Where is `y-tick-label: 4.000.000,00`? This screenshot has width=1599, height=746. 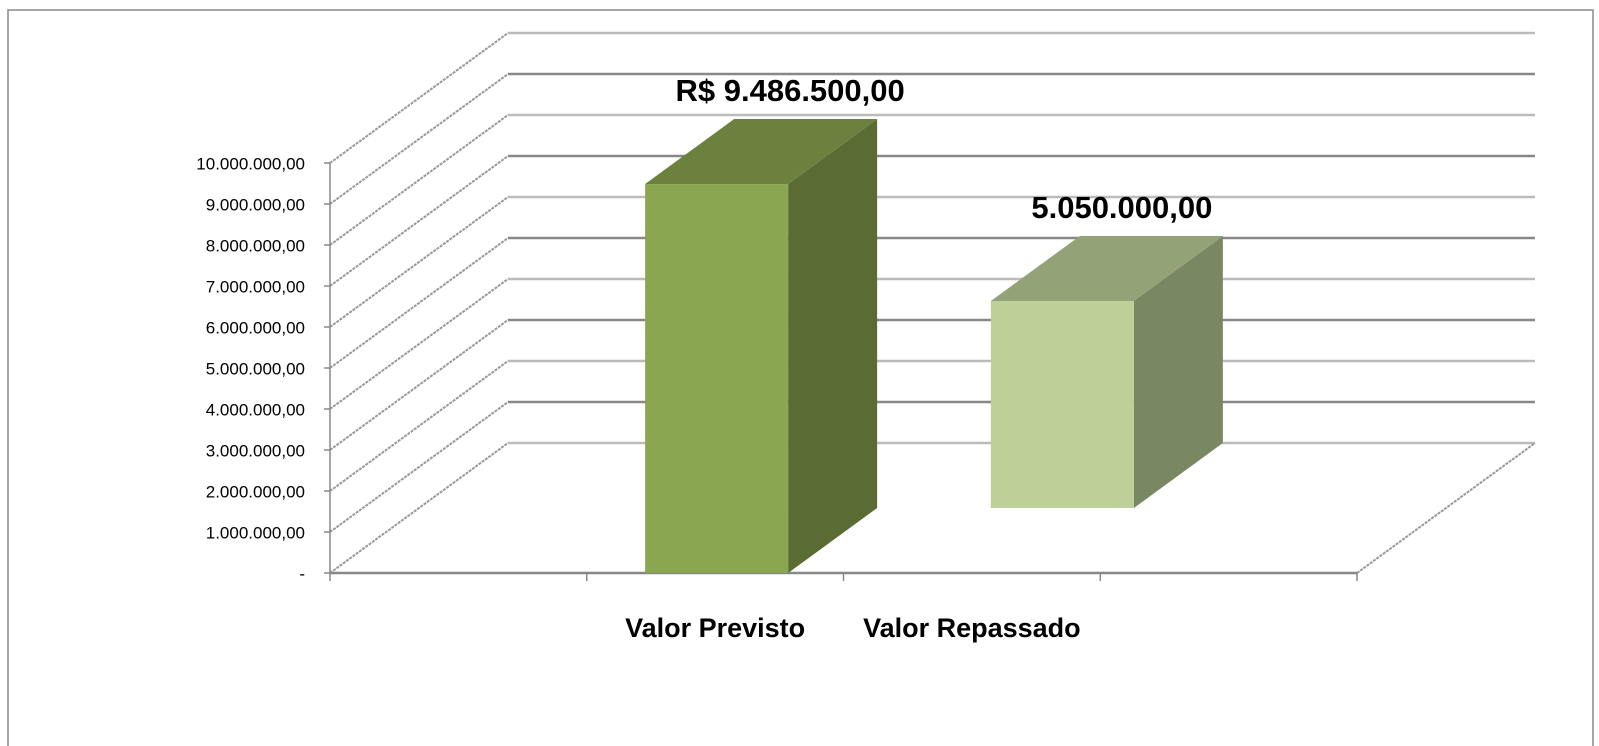
y-tick-label: 4.000.000,00 is located at coordinates (255, 409).